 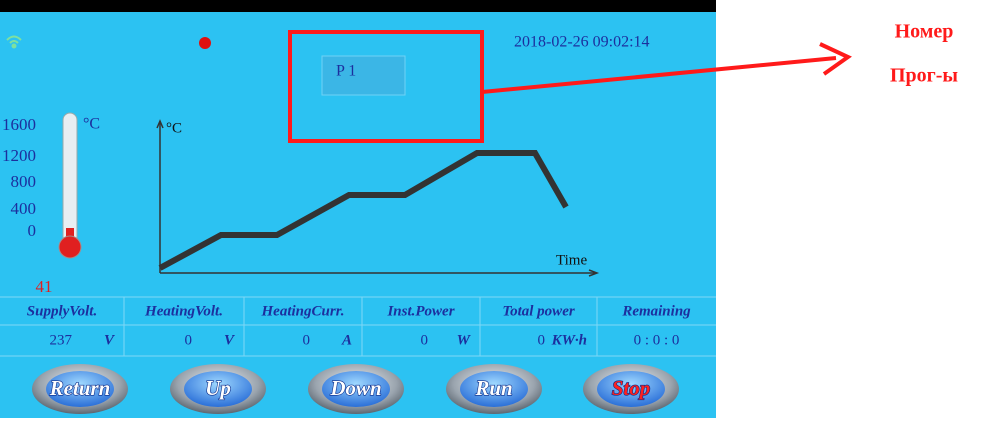 I want to click on button: Return, so click(x=80, y=389).